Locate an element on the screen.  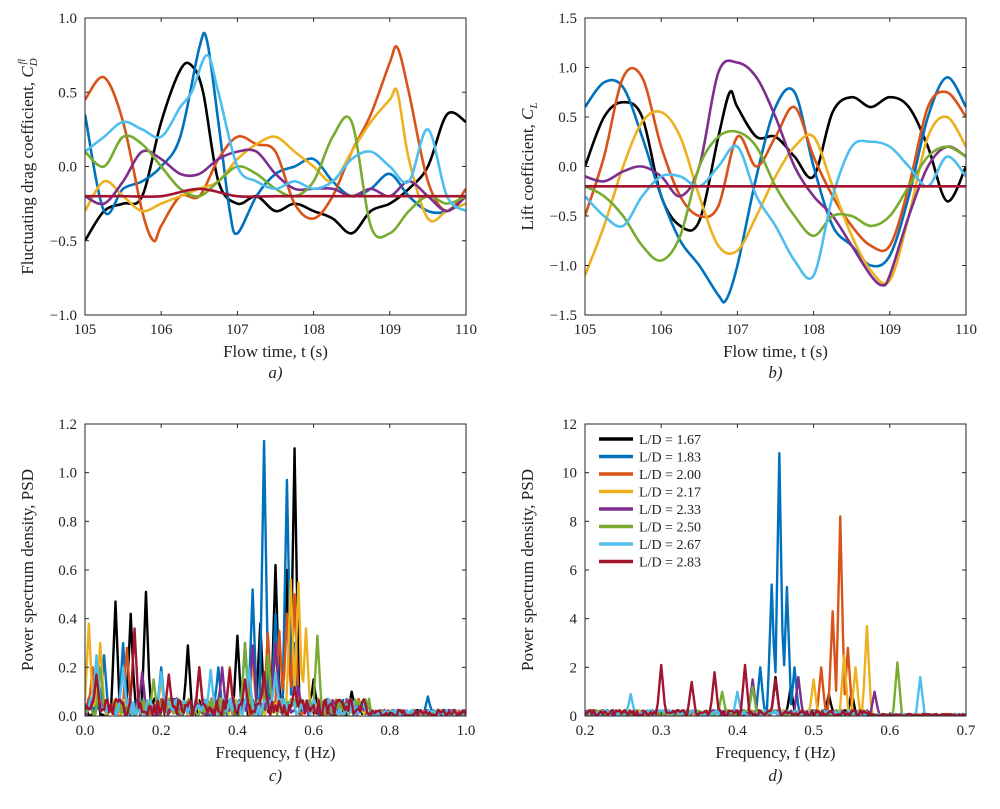
panel-label: a) is located at coordinates (275, 372).